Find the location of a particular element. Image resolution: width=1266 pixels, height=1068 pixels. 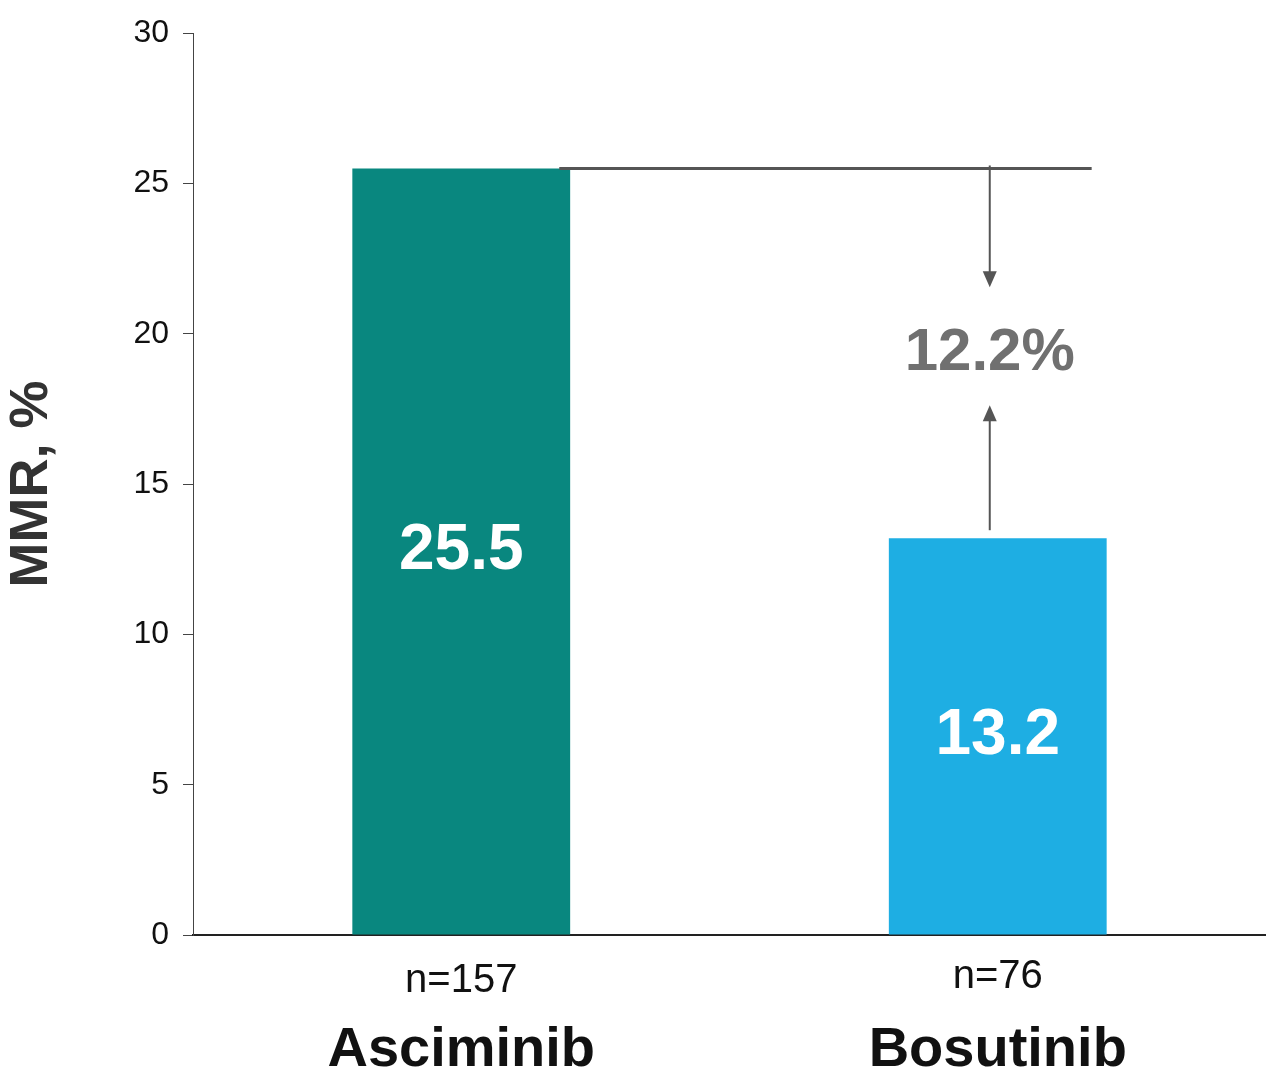

y-tick-label: 10 is located at coordinates (151, 632).